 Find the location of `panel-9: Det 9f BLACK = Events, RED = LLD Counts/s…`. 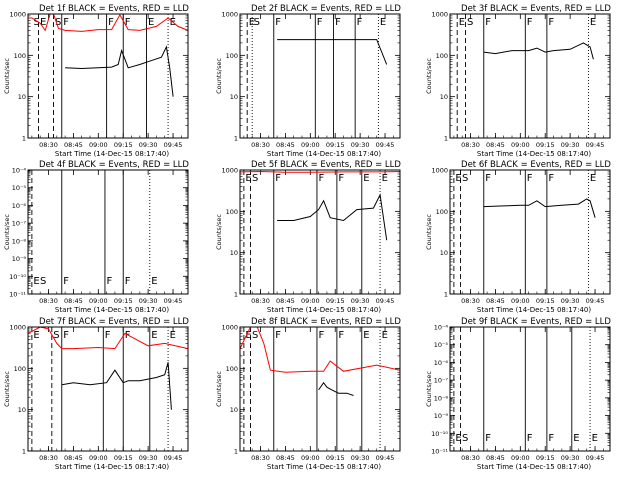

panel-9: Det 9f BLACK = Events, RED = LLD Counts/s… is located at coordinates (518, 394).